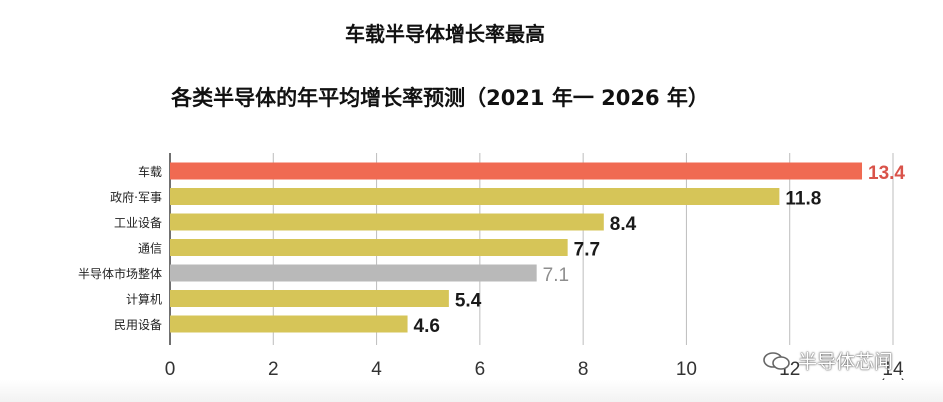  What do you see at coordinates (136, 197) in the screenshot?
I see `category-label: 政府·军事` at bounding box center [136, 197].